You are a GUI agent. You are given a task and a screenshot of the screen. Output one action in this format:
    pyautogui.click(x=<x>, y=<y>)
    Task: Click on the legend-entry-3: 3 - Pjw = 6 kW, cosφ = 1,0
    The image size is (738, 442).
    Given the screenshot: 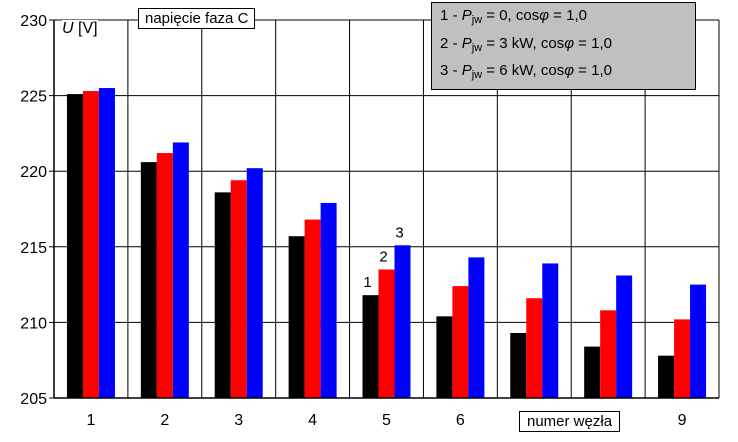 What is the action you would take?
    pyautogui.click(x=526, y=71)
    